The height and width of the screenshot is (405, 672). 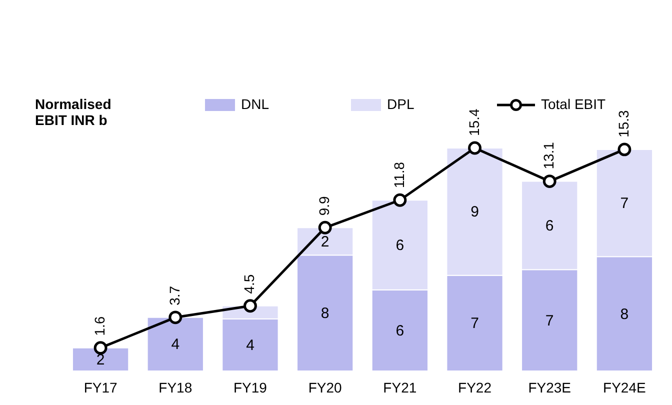 What do you see at coordinates (623, 124) in the screenshot?
I see `data-label: 15.3` at bounding box center [623, 124].